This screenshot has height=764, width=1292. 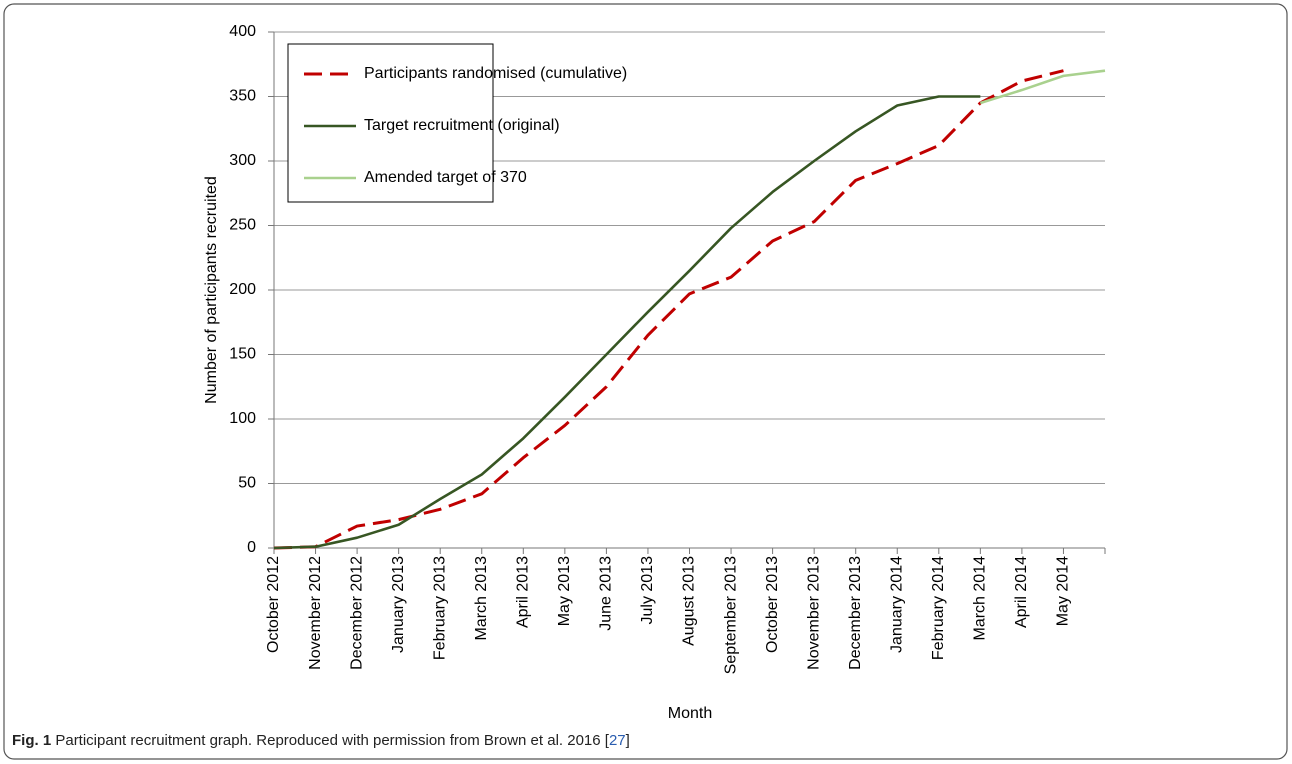 I want to click on y-tick-label: 300, so click(x=242, y=160).